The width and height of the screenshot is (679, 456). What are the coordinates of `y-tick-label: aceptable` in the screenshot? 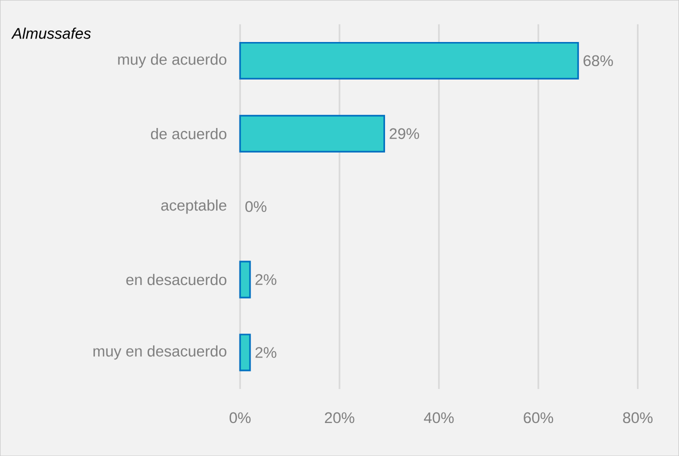 It's located at (193, 206).